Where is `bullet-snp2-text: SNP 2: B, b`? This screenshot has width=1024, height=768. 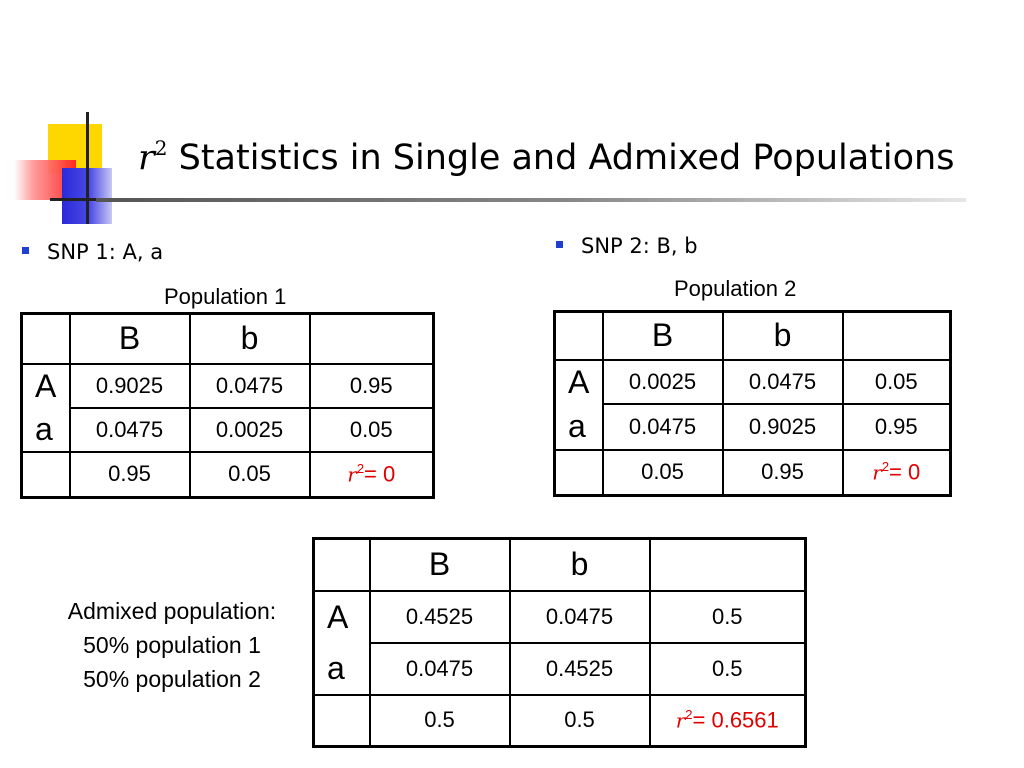 bullet-snp2-text: SNP 2: B, b is located at coordinates (639, 246).